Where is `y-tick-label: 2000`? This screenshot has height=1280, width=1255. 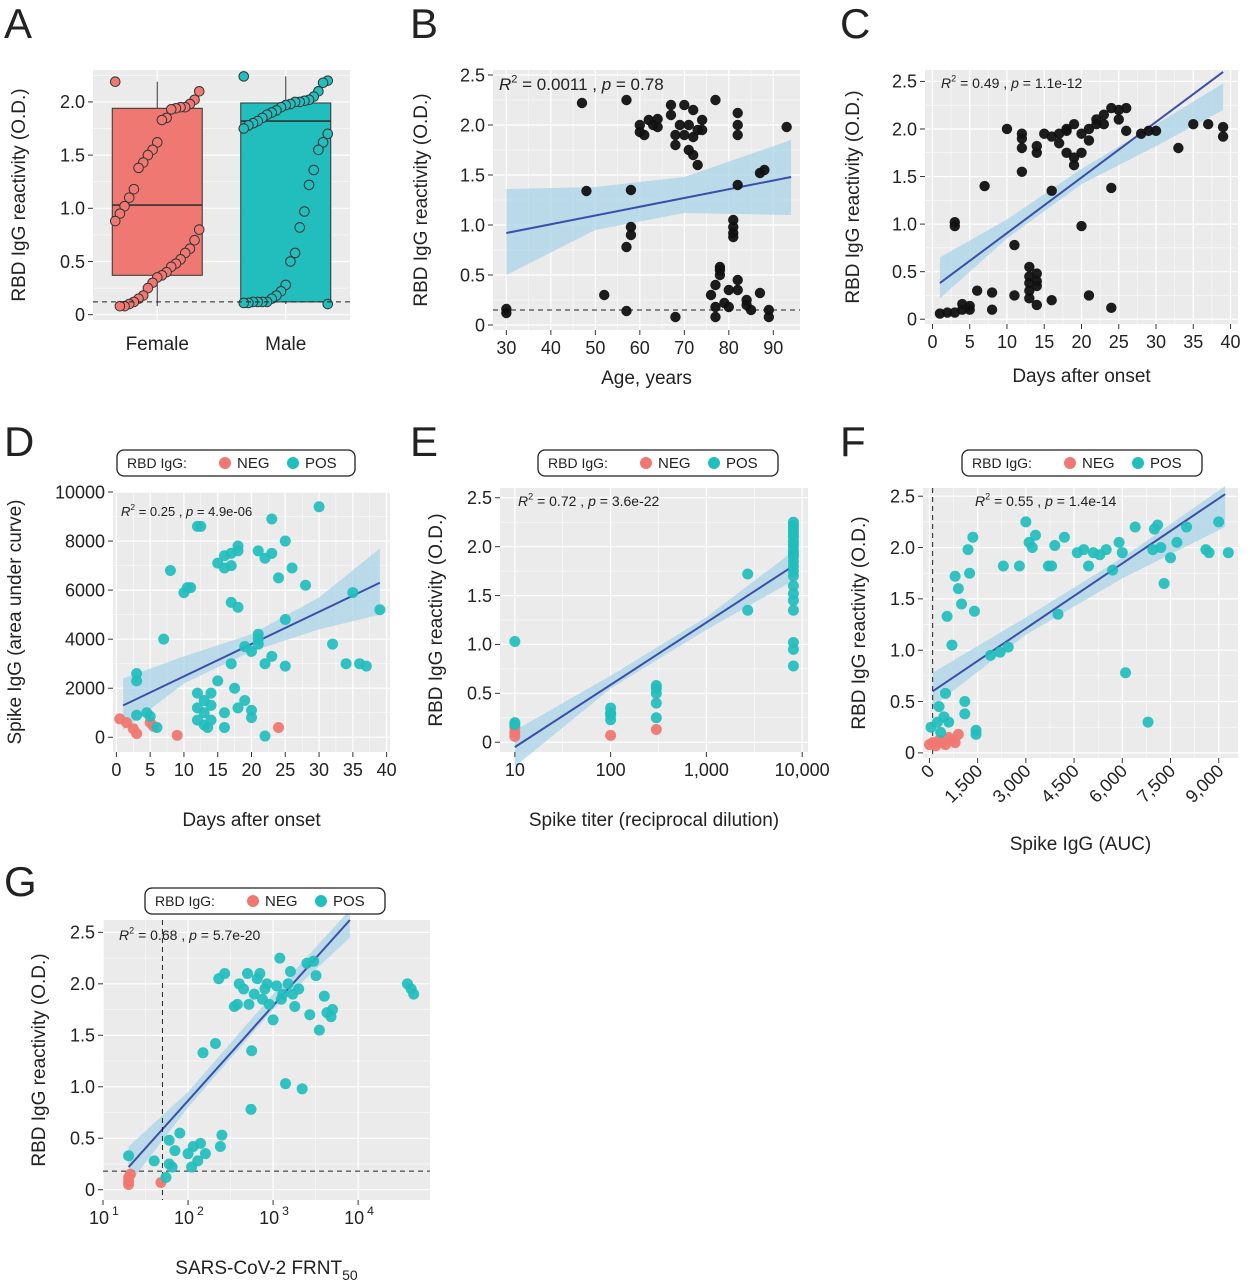 y-tick-label: 2000 is located at coordinates (85, 689).